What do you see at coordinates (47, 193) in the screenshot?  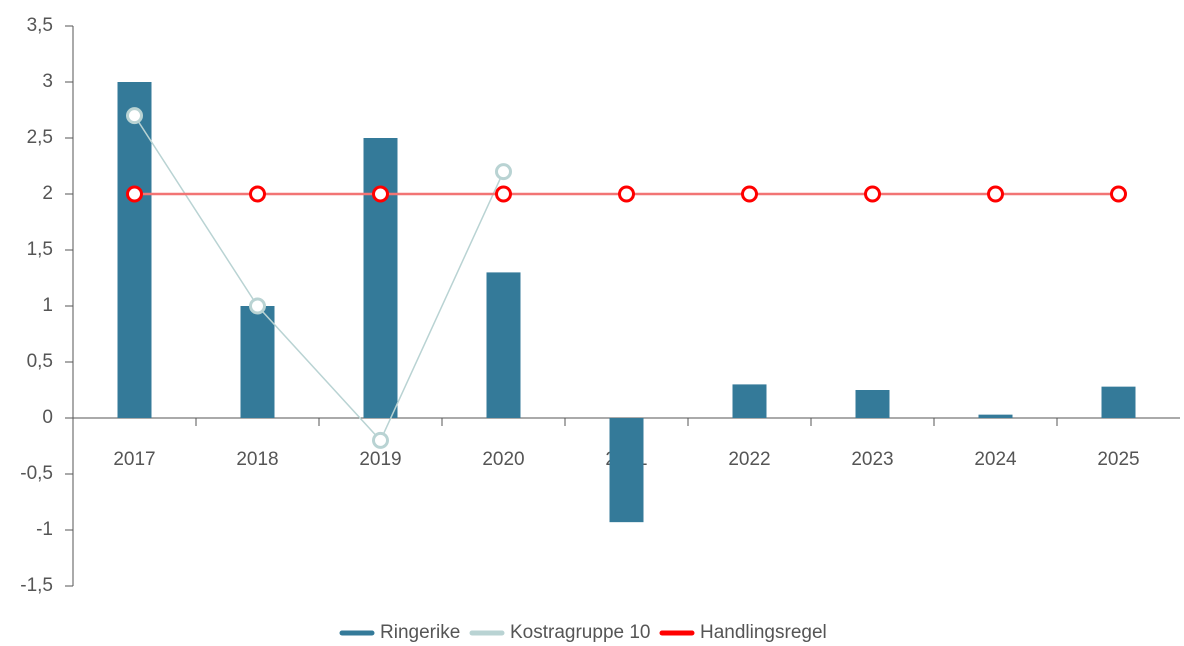 I see `y-tick-label: 2` at bounding box center [47, 193].